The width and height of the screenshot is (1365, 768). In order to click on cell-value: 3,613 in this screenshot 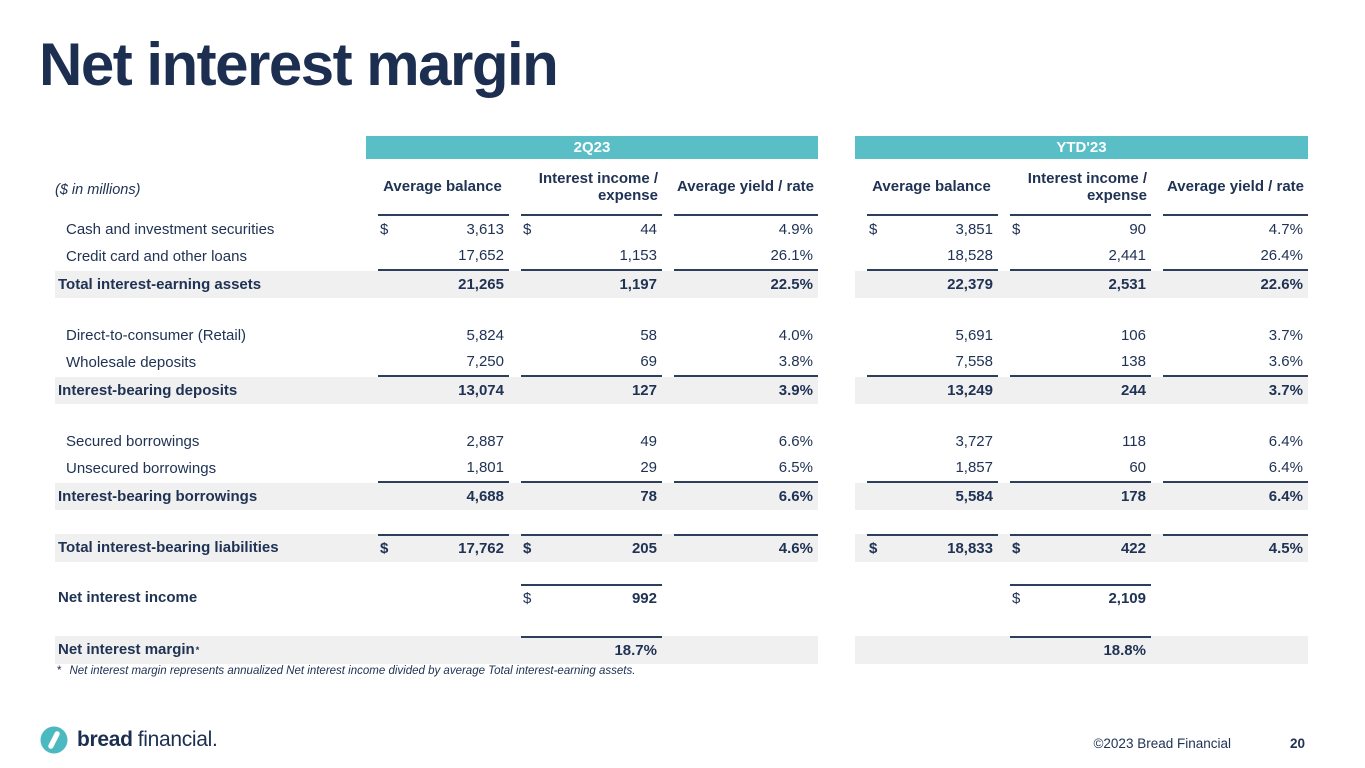, I will do `click(485, 229)`.